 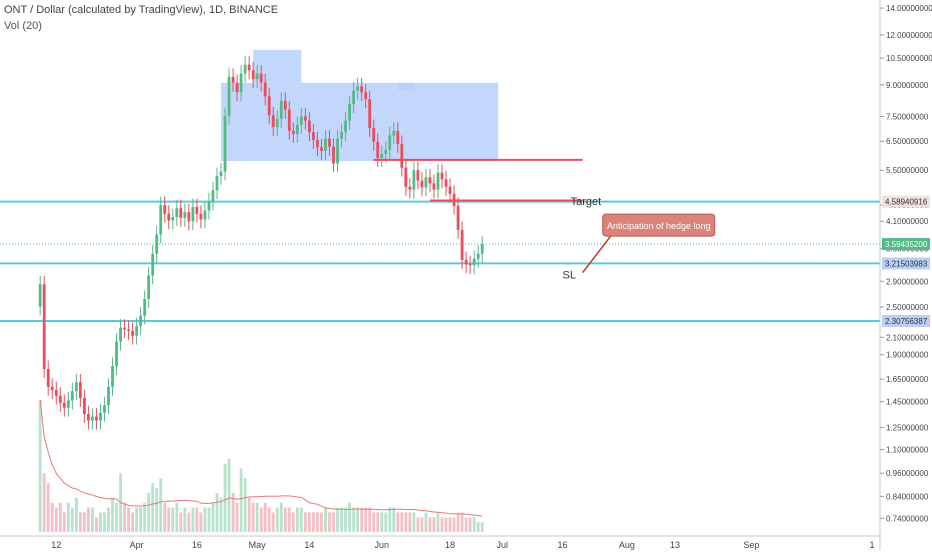 What do you see at coordinates (907, 141) in the screenshot?
I see `price-tick-label: 6.50000000` at bounding box center [907, 141].